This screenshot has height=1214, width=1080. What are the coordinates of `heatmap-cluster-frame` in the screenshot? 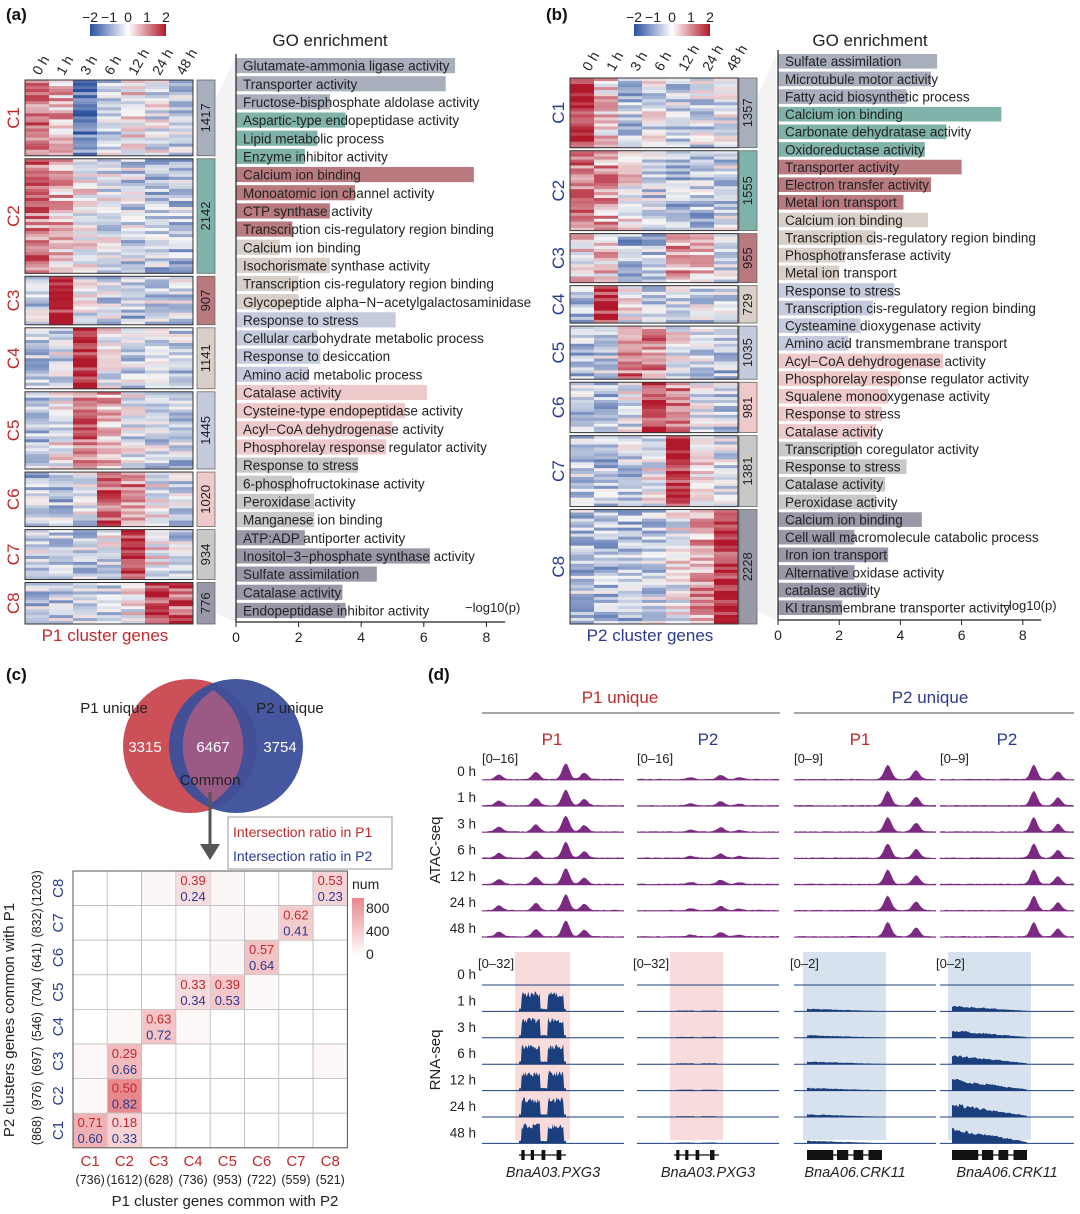 It's located at (109, 358).